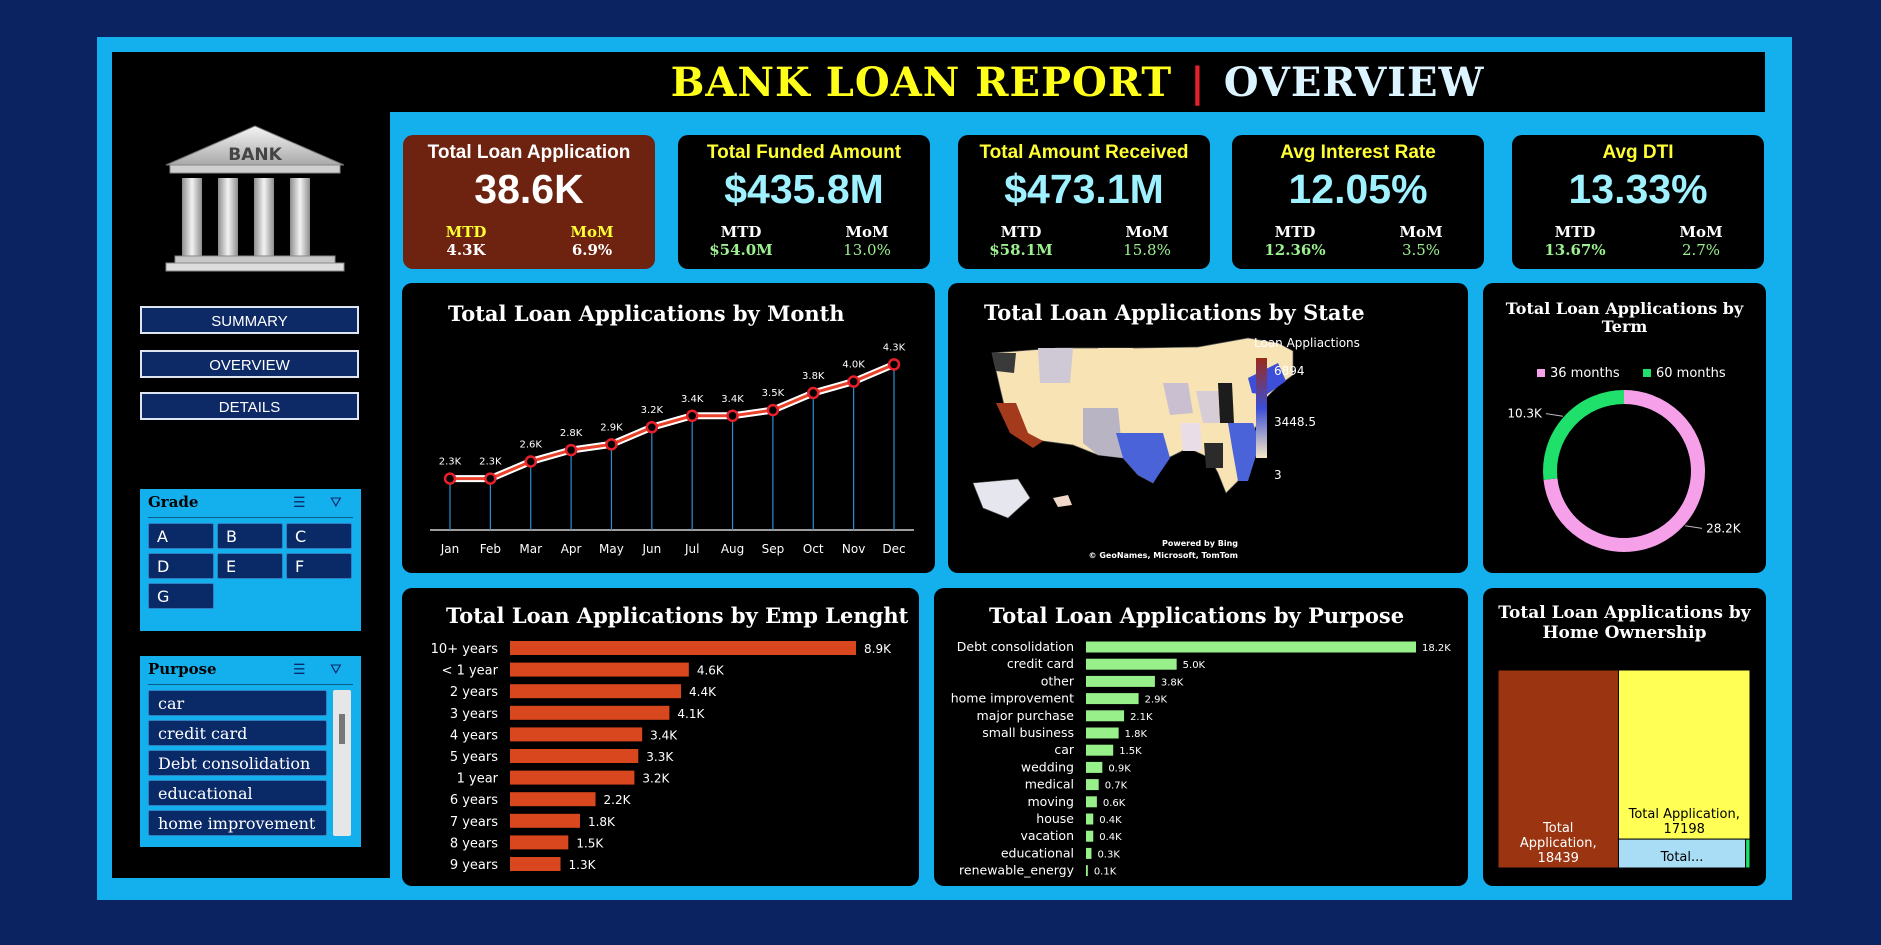 The height and width of the screenshot is (945, 1881). Describe the element at coordinates (181, 596) in the screenshot. I see `grade-option: G` at that location.